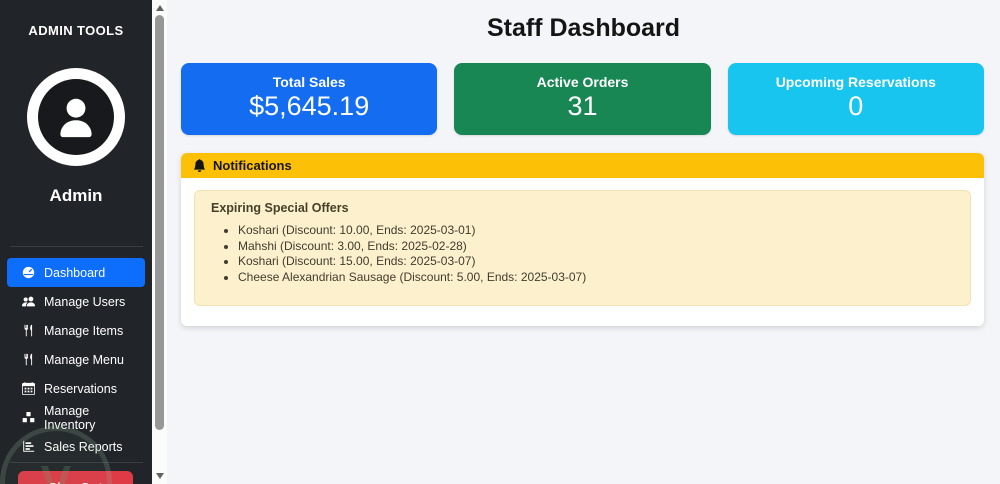  Describe the element at coordinates (855, 82) in the screenshot. I see `stat-label: Upcoming Reservations` at that location.